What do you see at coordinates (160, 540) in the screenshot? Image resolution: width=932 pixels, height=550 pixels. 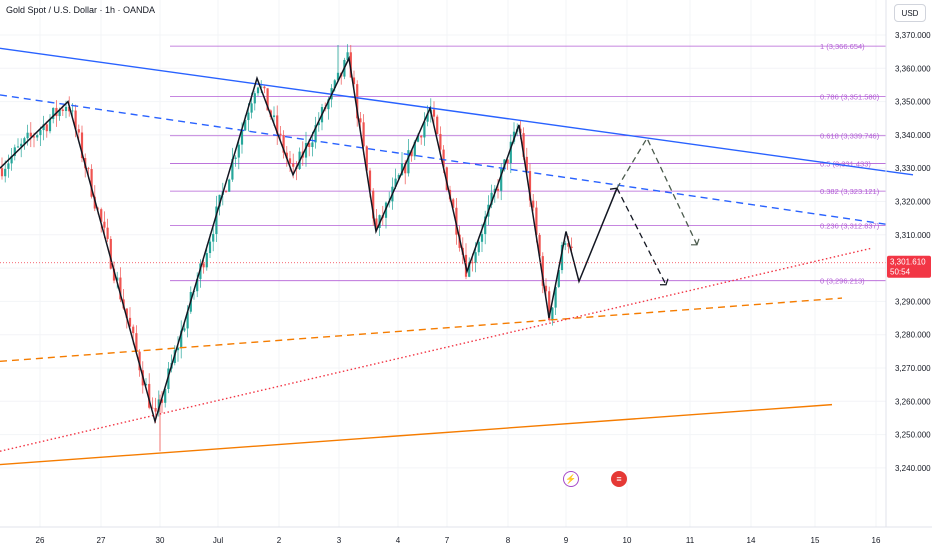 I see `time-tick-label: 30` at bounding box center [160, 540].